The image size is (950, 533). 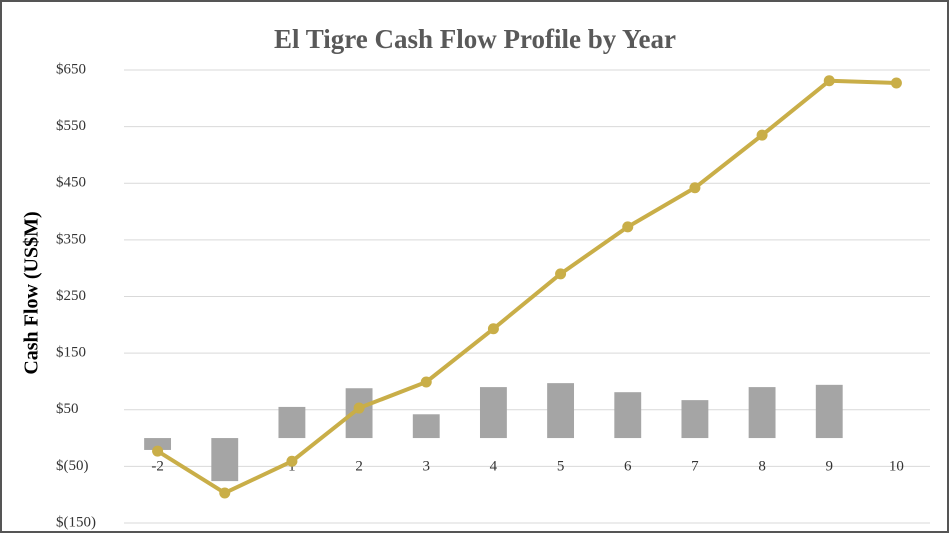 What do you see at coordinates (359, 466) in the screenshot?
I see `x-tick-label: 2` at bounding box center [359, 466].